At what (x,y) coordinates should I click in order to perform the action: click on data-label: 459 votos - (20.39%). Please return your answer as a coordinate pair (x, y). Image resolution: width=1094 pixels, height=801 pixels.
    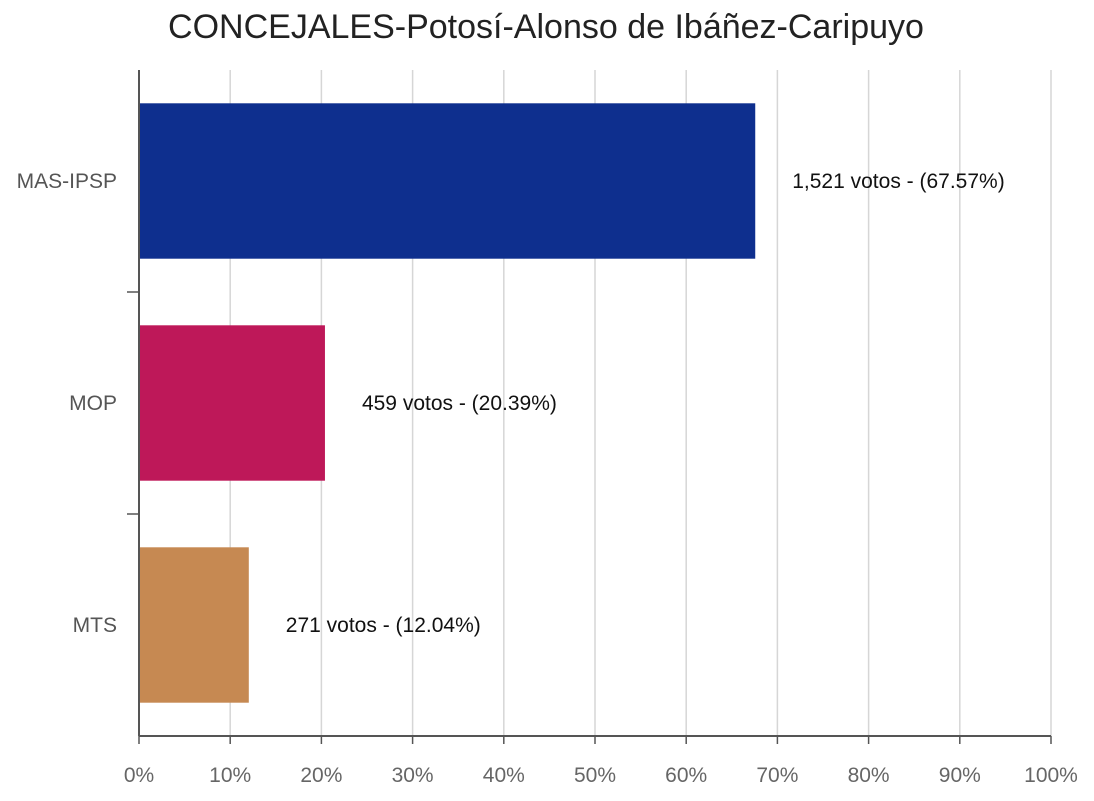
    Looking at the image, I should click on (459, 403).